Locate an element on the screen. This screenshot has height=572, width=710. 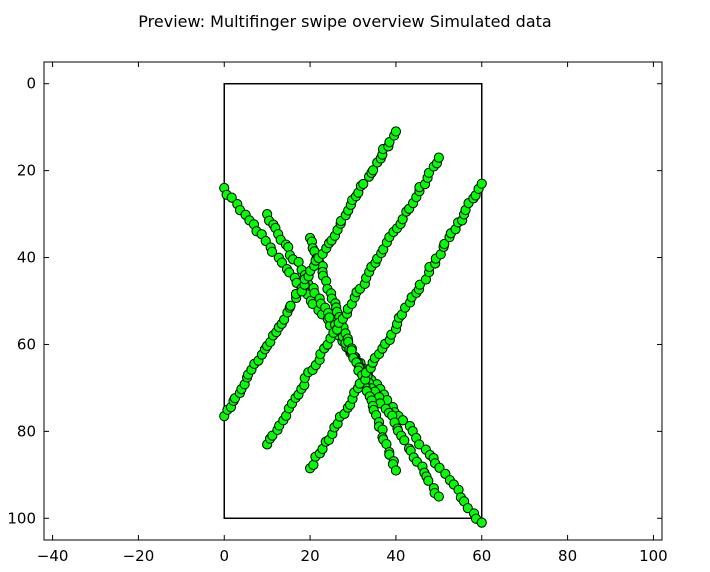
x-tick-label: 40 is located at coordinates (395, 556).